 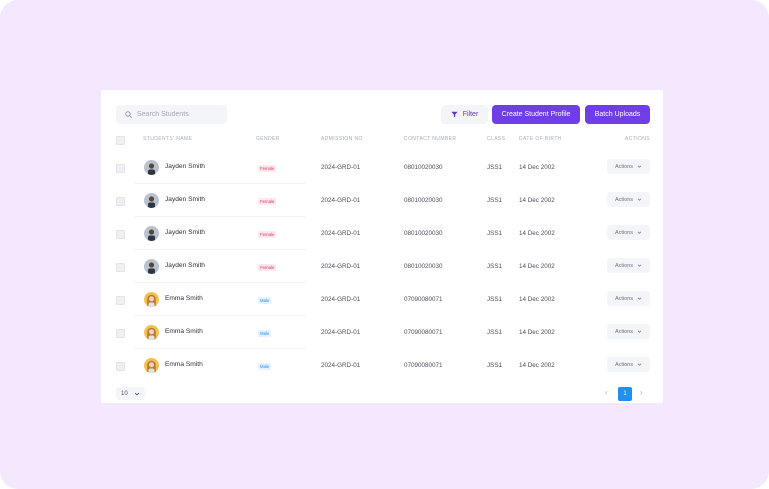 What do you see at coordinates (641, 392) in the screenshot?
I see `next-page-button: ›` at bounding box center [641, 392].